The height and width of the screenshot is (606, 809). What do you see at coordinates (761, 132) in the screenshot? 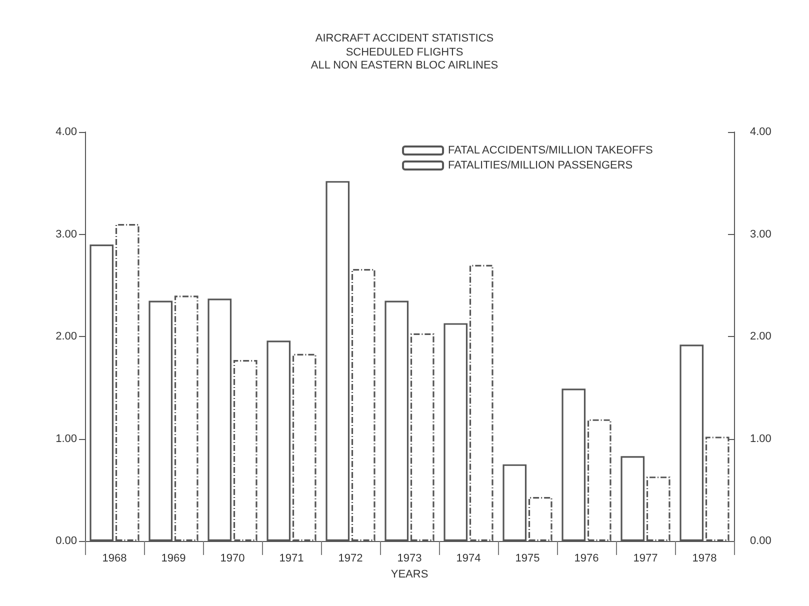
I see `y2-tick-label: 4.00` at bounding box center [761, 132].